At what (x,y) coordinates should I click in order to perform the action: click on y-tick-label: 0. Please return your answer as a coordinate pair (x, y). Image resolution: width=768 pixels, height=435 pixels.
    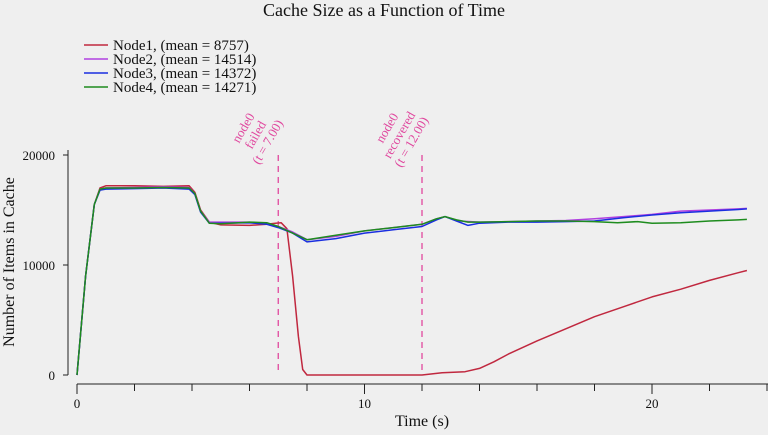
    Looking at the image, I should click on (52, 375).